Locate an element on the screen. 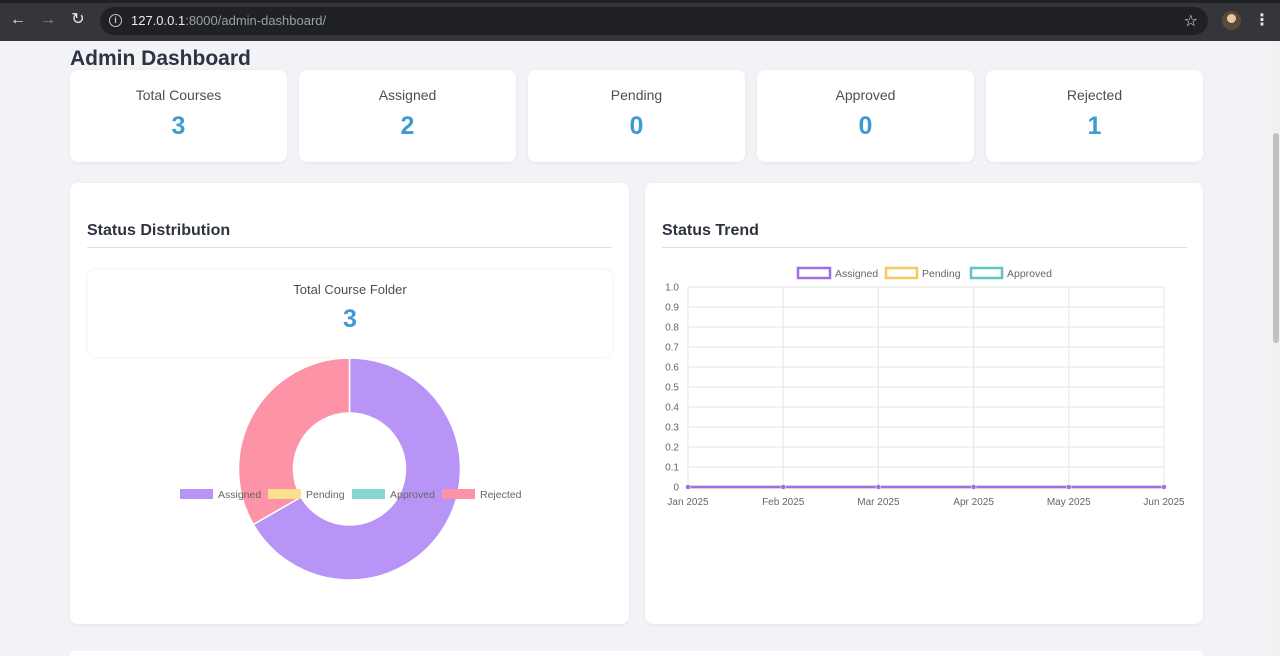 The image size is (1280, 656). y-tick-label: 0.5 is located at coordinates (672, 388).